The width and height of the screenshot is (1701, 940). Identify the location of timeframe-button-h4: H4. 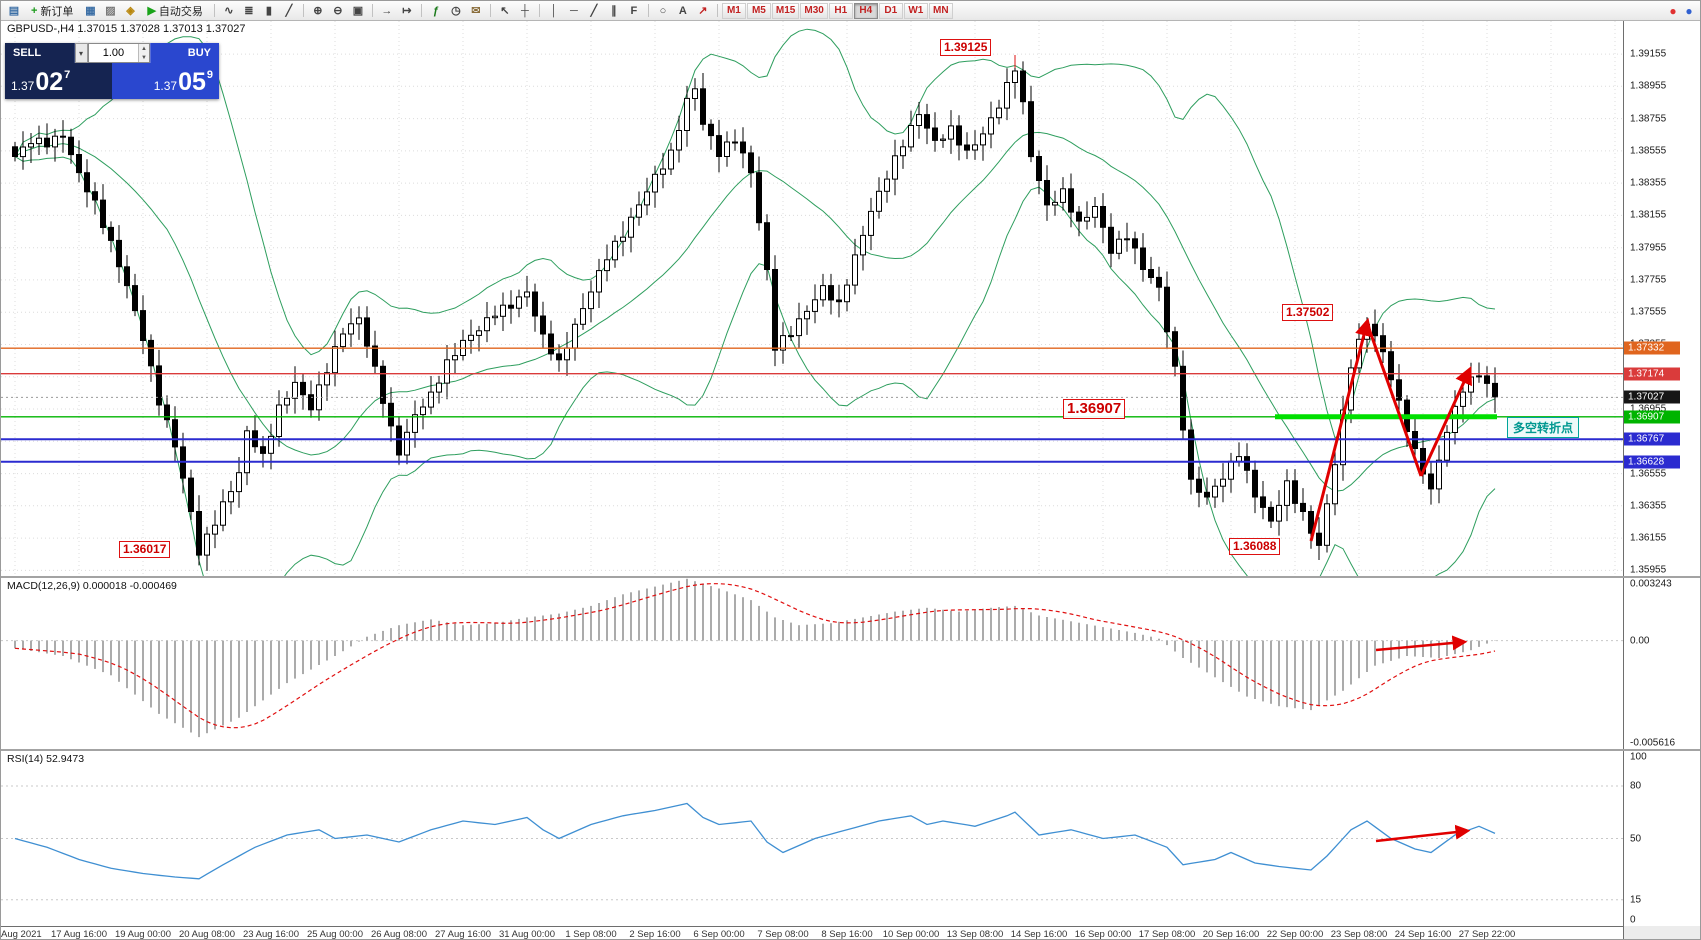
(865, 10).